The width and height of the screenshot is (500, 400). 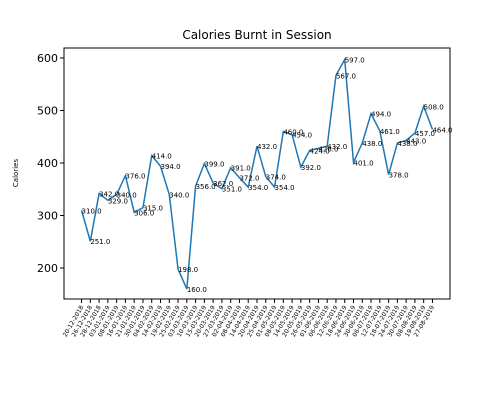 What do you see at coordinates (302, 136) in the screenshot?
I see `data-label: 454.0` at bounding box center [302, 136].